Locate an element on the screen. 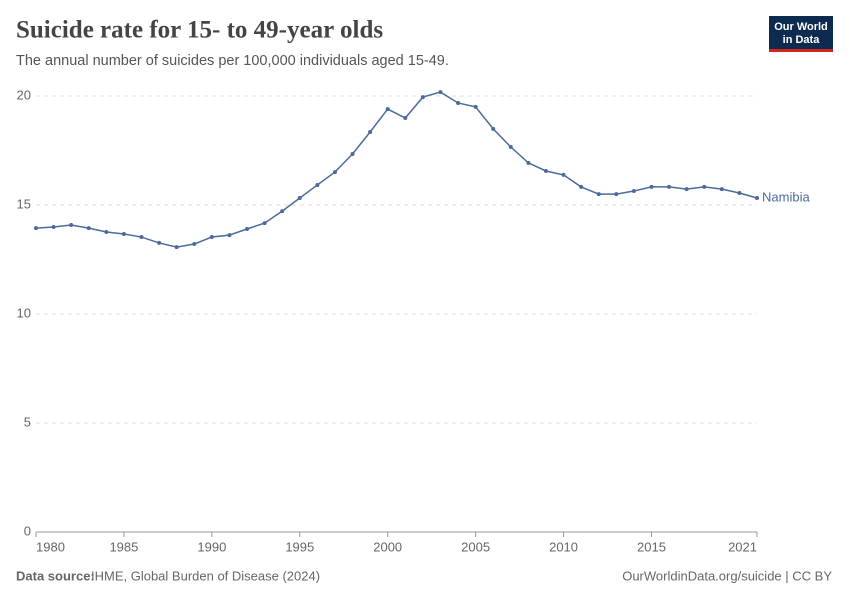 The image size is (850, 605). x-tick-label: 2005 is located at coordinates (475, 546).